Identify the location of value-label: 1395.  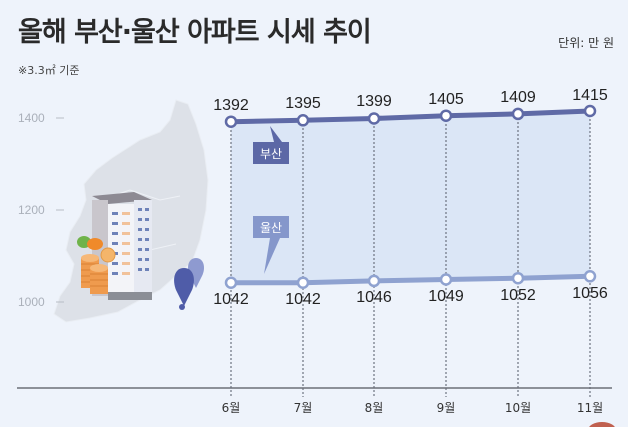
(303, 103).